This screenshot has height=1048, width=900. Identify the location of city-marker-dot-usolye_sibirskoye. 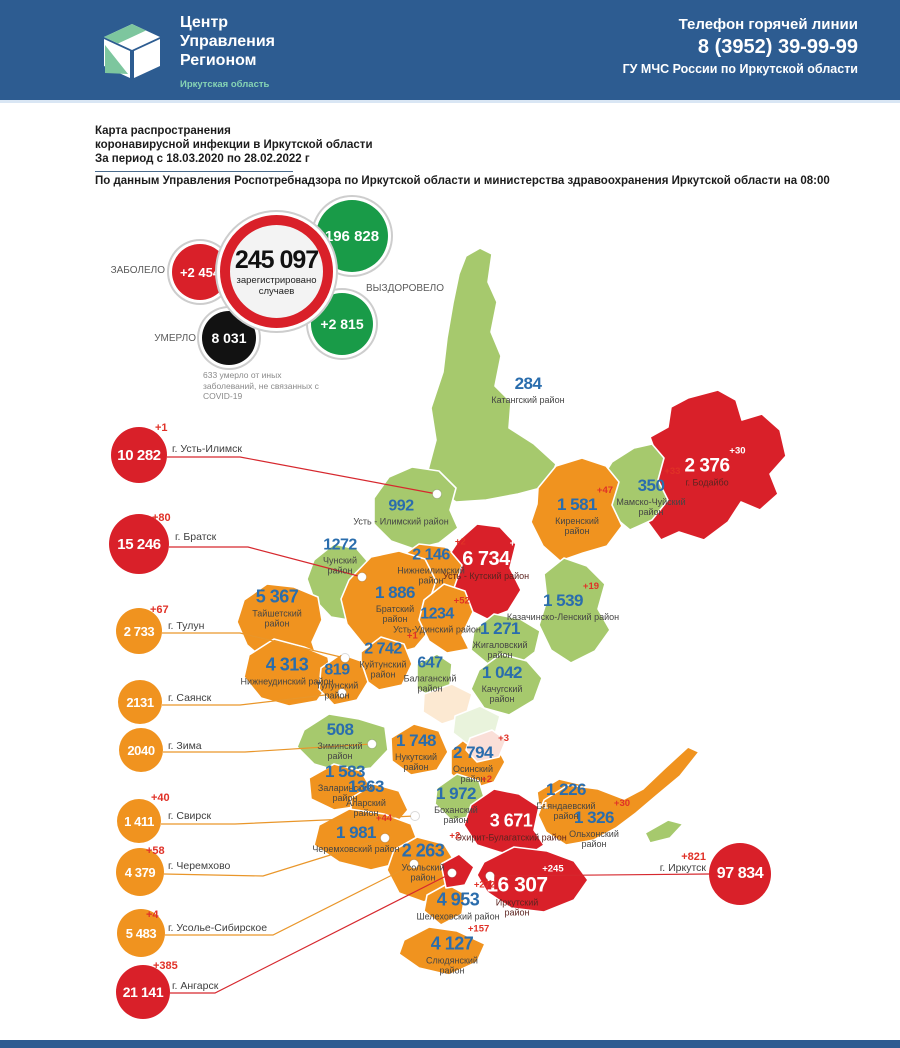
(414, 864).